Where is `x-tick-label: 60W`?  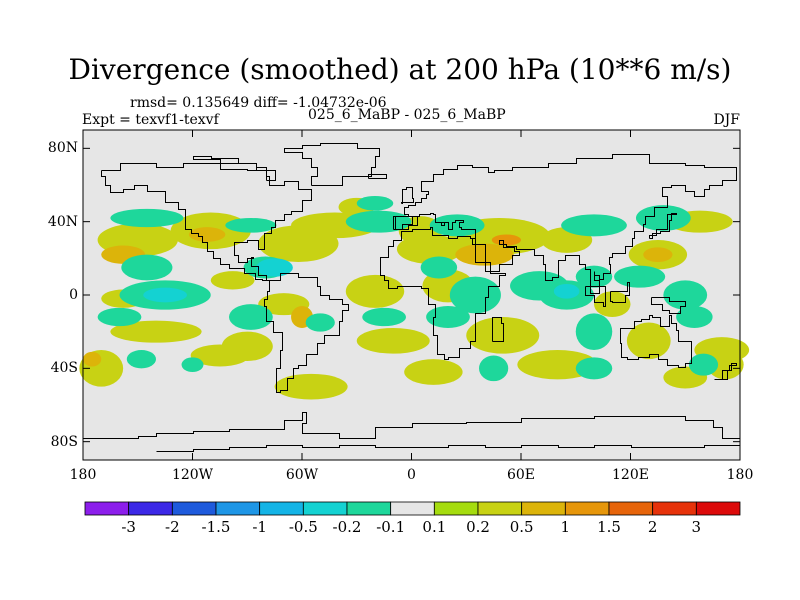 x-tick-label: 60W is located at coordinates (302, 475).